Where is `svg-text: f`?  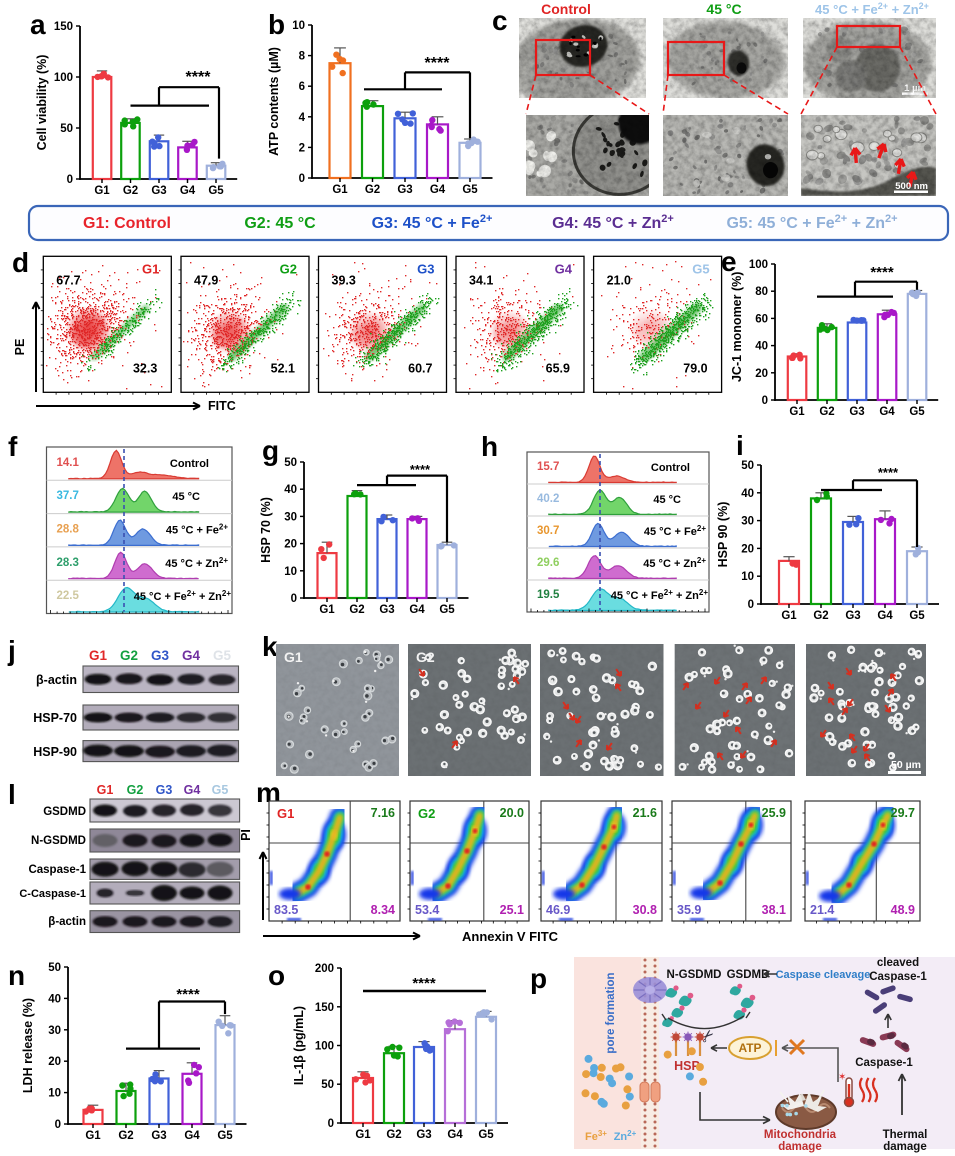
svg-text: f is located at coordinates (13, 446).